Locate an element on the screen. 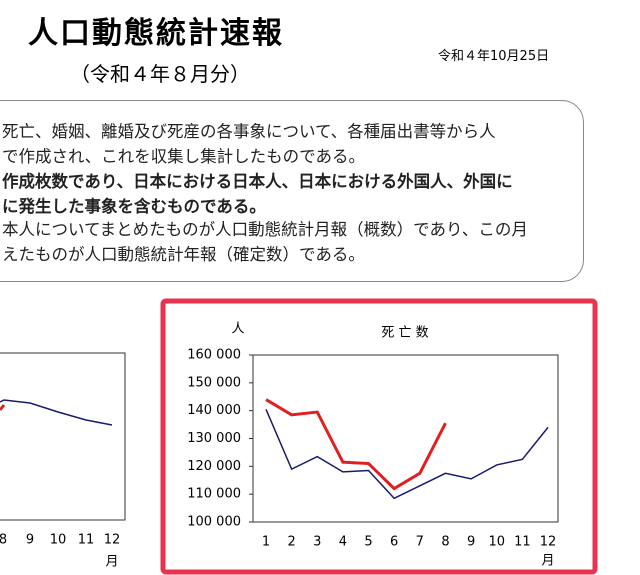  y-unit: 人 is located at coordinates (237, 329).